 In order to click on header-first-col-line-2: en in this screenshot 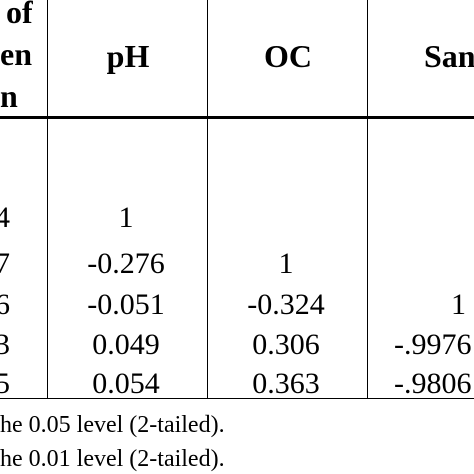, I will do `click(16, 54)`.